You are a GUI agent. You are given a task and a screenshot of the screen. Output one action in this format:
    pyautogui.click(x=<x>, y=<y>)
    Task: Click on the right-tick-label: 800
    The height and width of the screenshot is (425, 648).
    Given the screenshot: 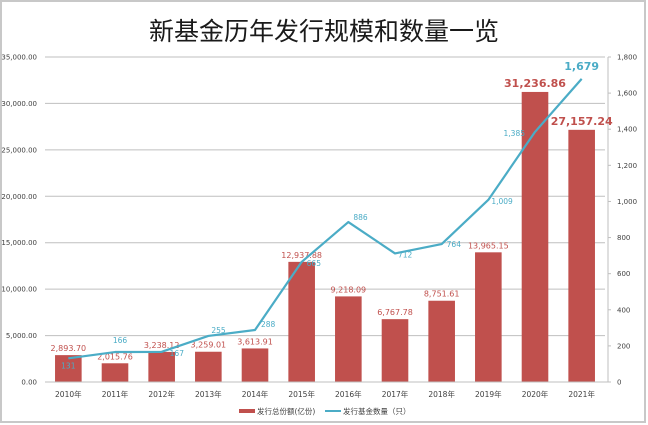 What is the action you would take?
    pyautogui.click(x=623, y=238)
    